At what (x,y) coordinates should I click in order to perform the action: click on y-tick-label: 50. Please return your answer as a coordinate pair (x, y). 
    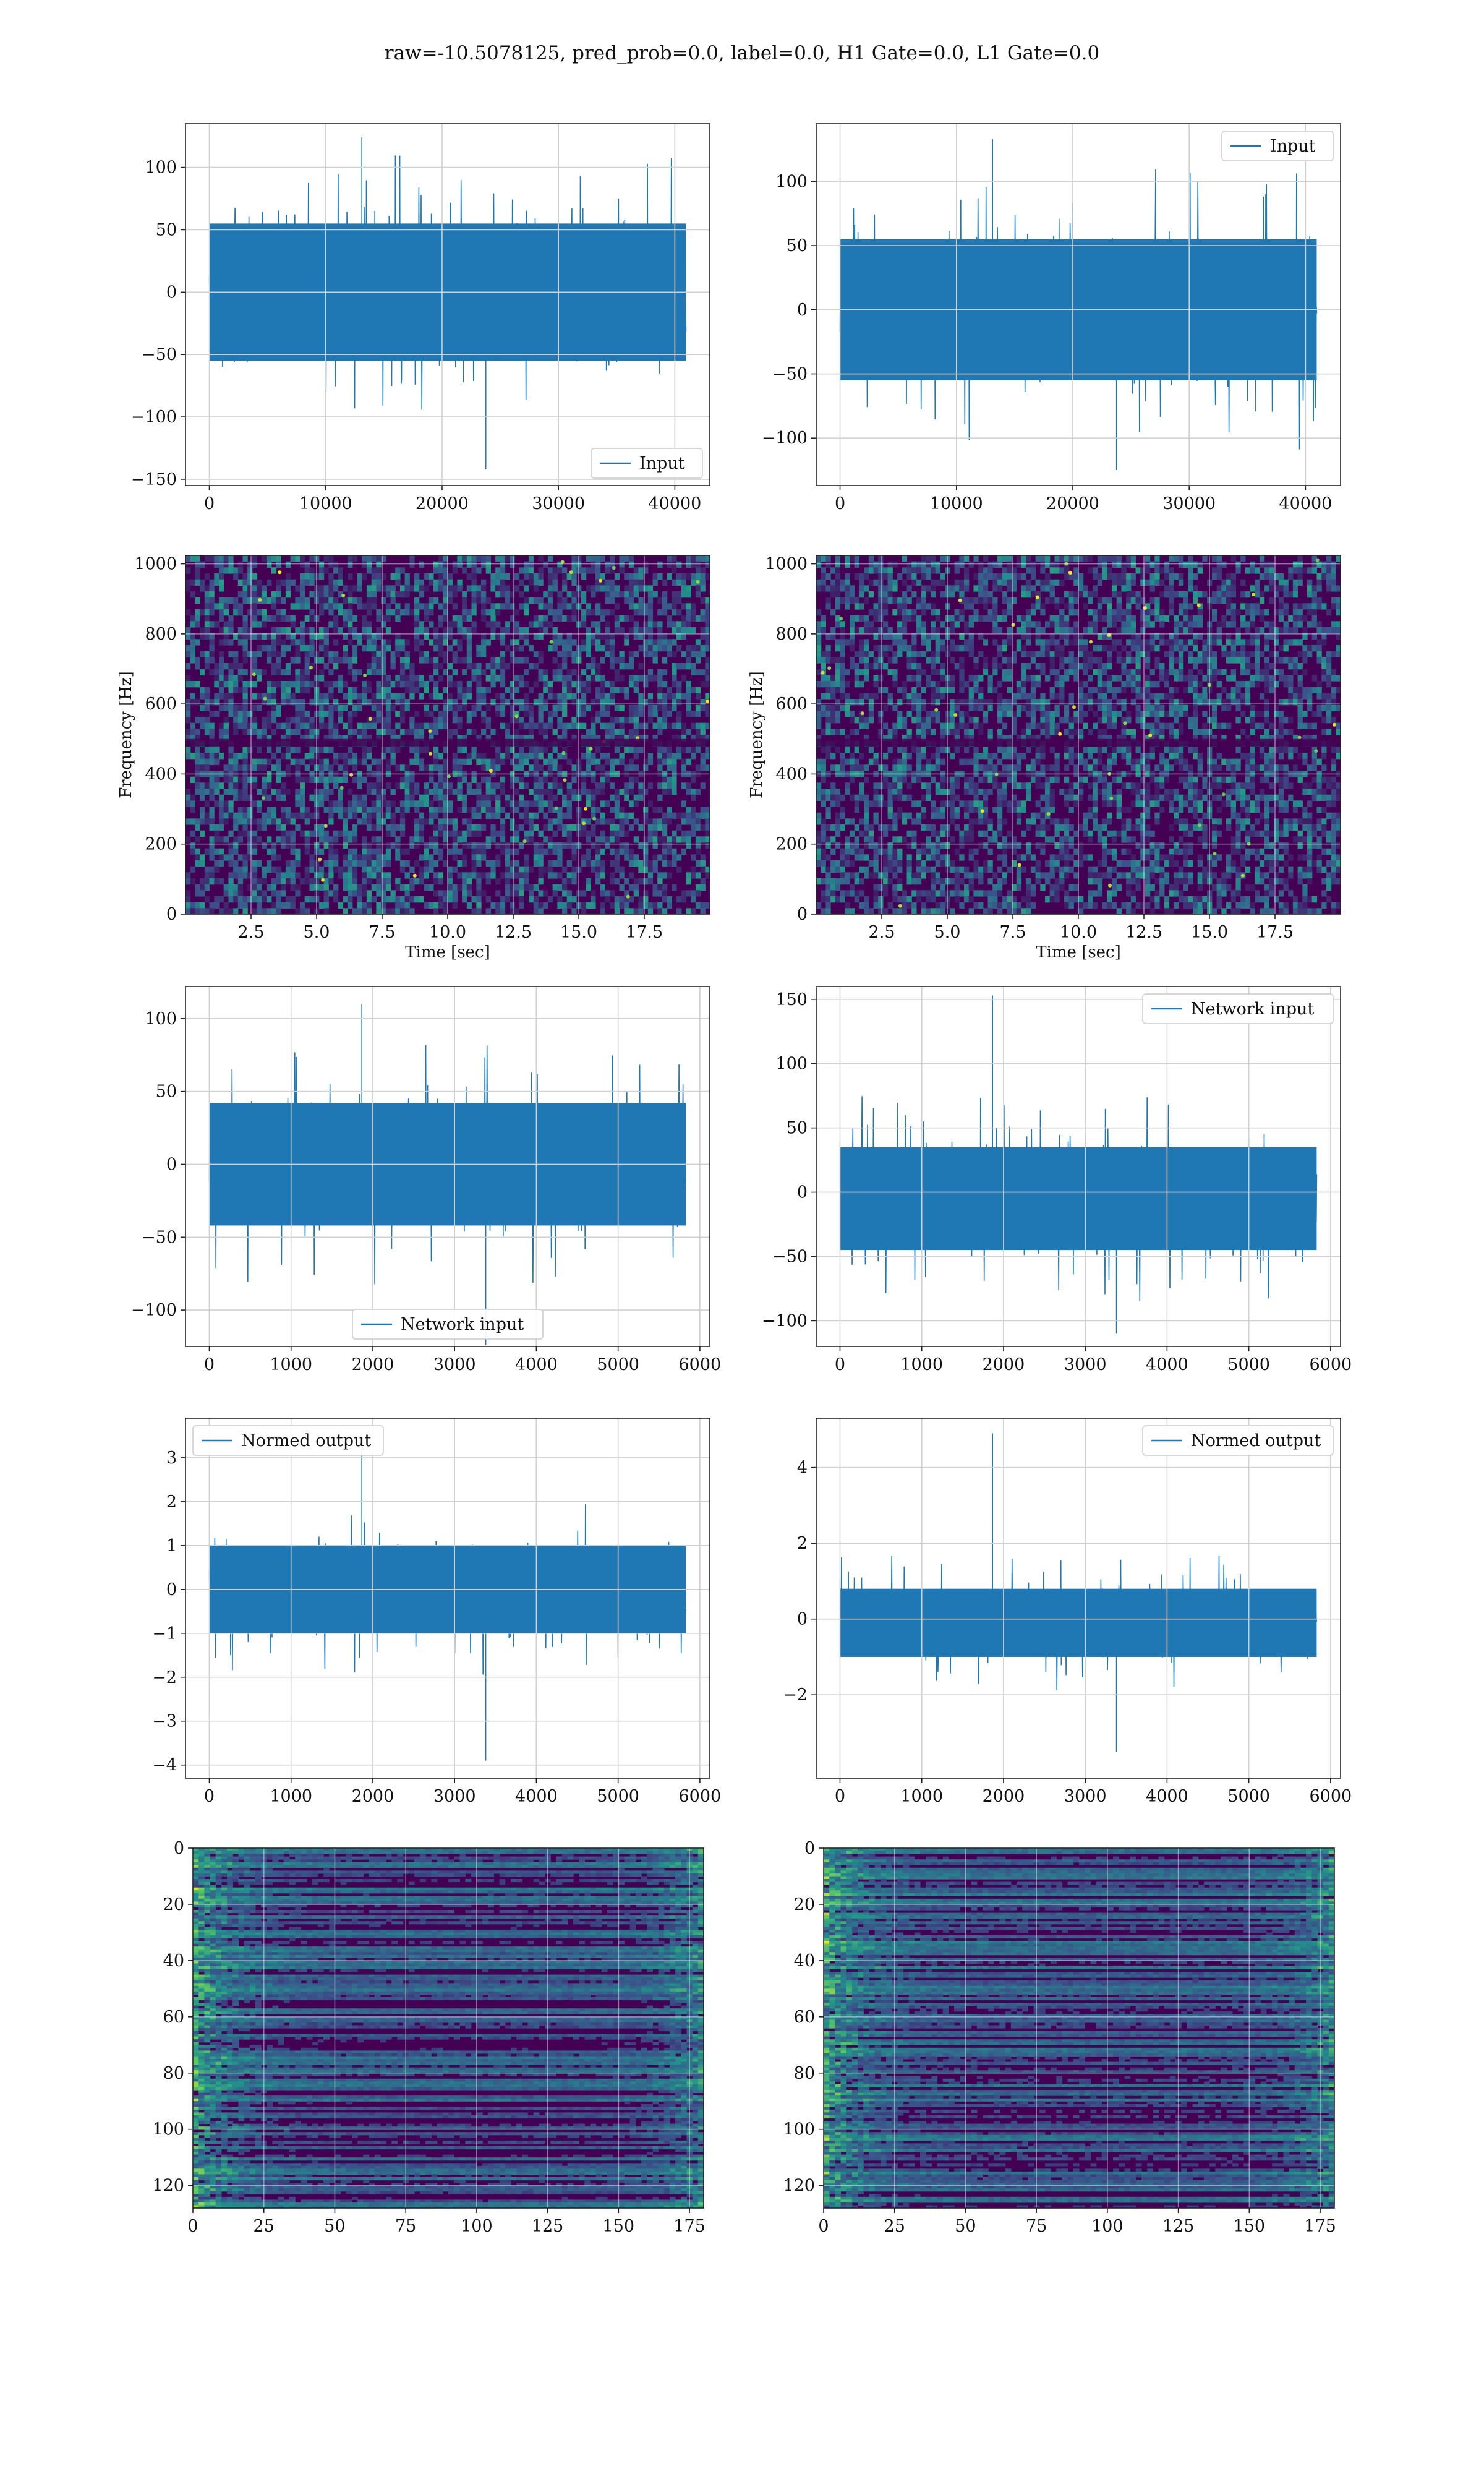
    Looking at the image, I should click on (166, 1092).